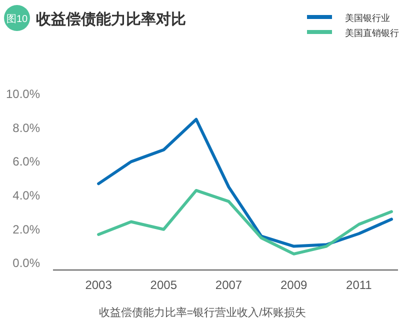  I want to click on y-tick-label: 8.0%, so click(26, 127).